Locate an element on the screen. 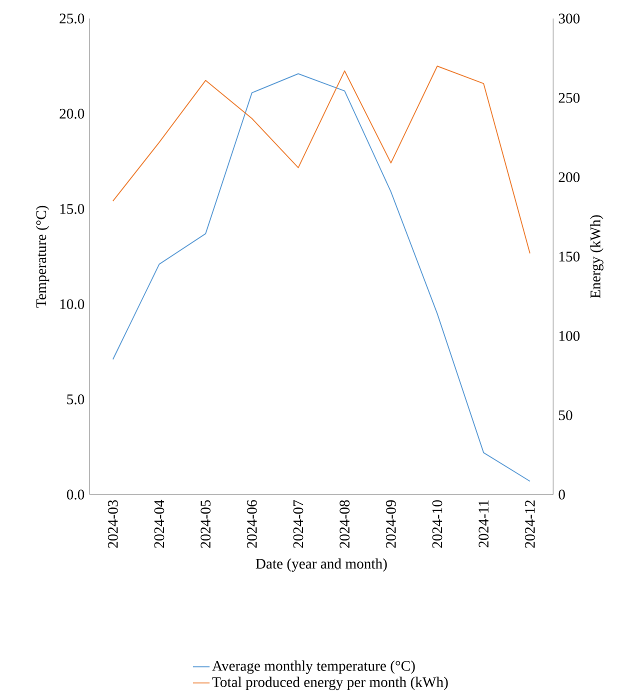  x-tick-label: 2024-09 is located at coordinates (391, 524).